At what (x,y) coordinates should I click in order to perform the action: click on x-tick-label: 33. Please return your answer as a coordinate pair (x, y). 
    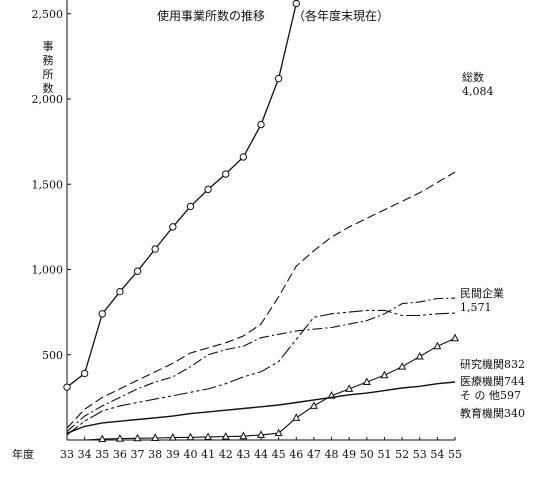
    Looking at the image, I should click on (67, 454).